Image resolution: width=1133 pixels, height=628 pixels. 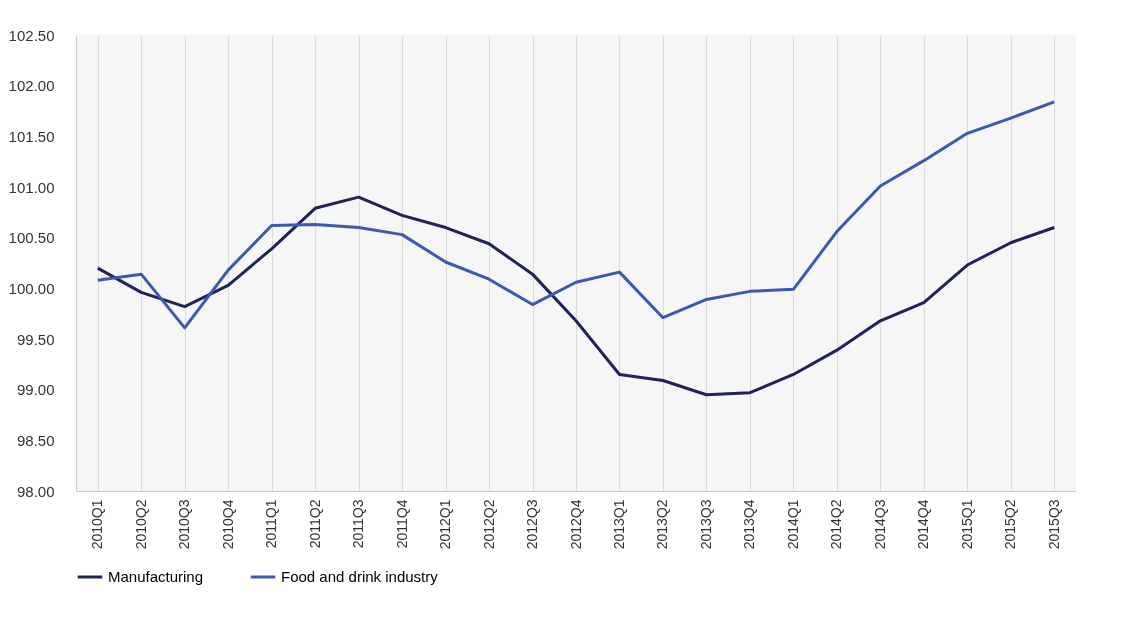 I want to click on y-tick-label: 102.50, so click(x=31, y=35).